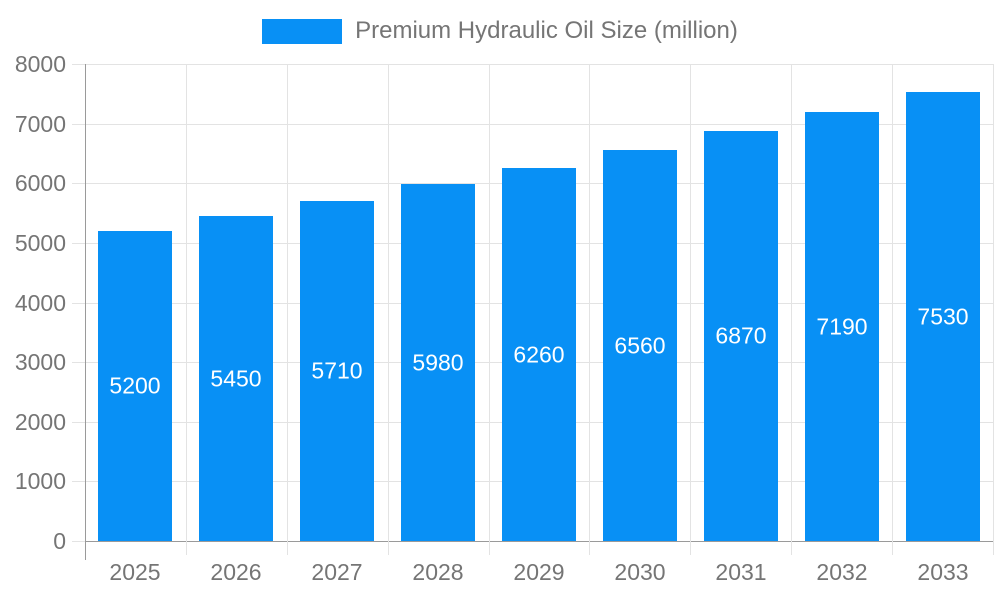 The height and width of the screenshot is (600, 1000). Describe the element at coordinates (546, 30) in the screenshot. I see `legend-label: Premium Hydraulic Oil Size (million)` at that location.